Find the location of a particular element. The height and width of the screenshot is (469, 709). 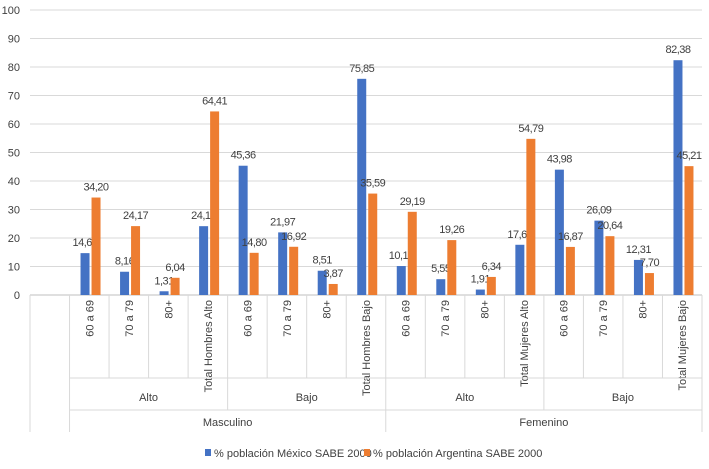

data-label: 21,97 is located at coordinates (282, 222).